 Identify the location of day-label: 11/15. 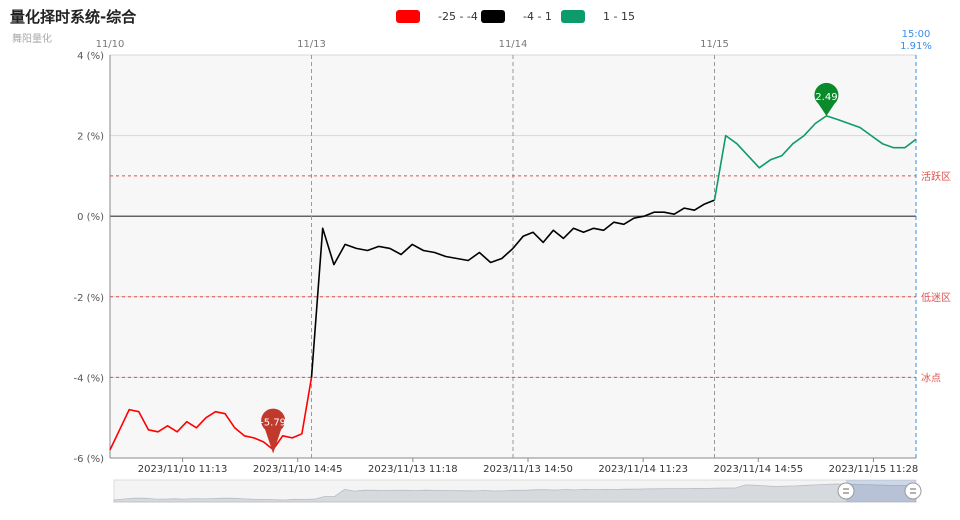
(714, 44).